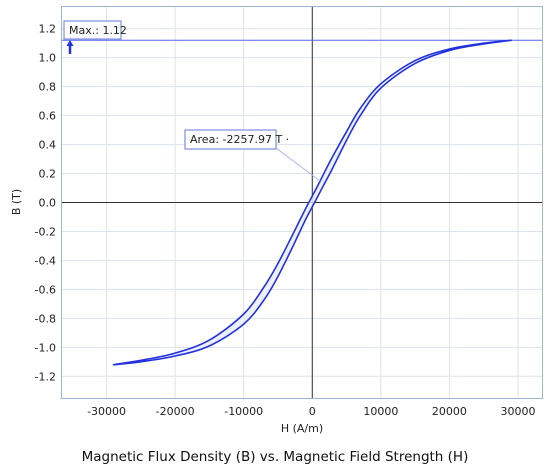 The height and width of the screenshot is (469, 550). I want to click on x-tick-label: -30000, so click(106, 411).